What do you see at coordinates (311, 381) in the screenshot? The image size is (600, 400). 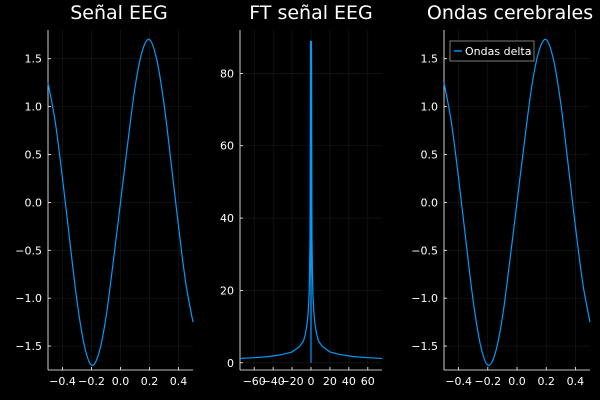 I see `x-tick-label: 0` at bounding box center [311, 381].